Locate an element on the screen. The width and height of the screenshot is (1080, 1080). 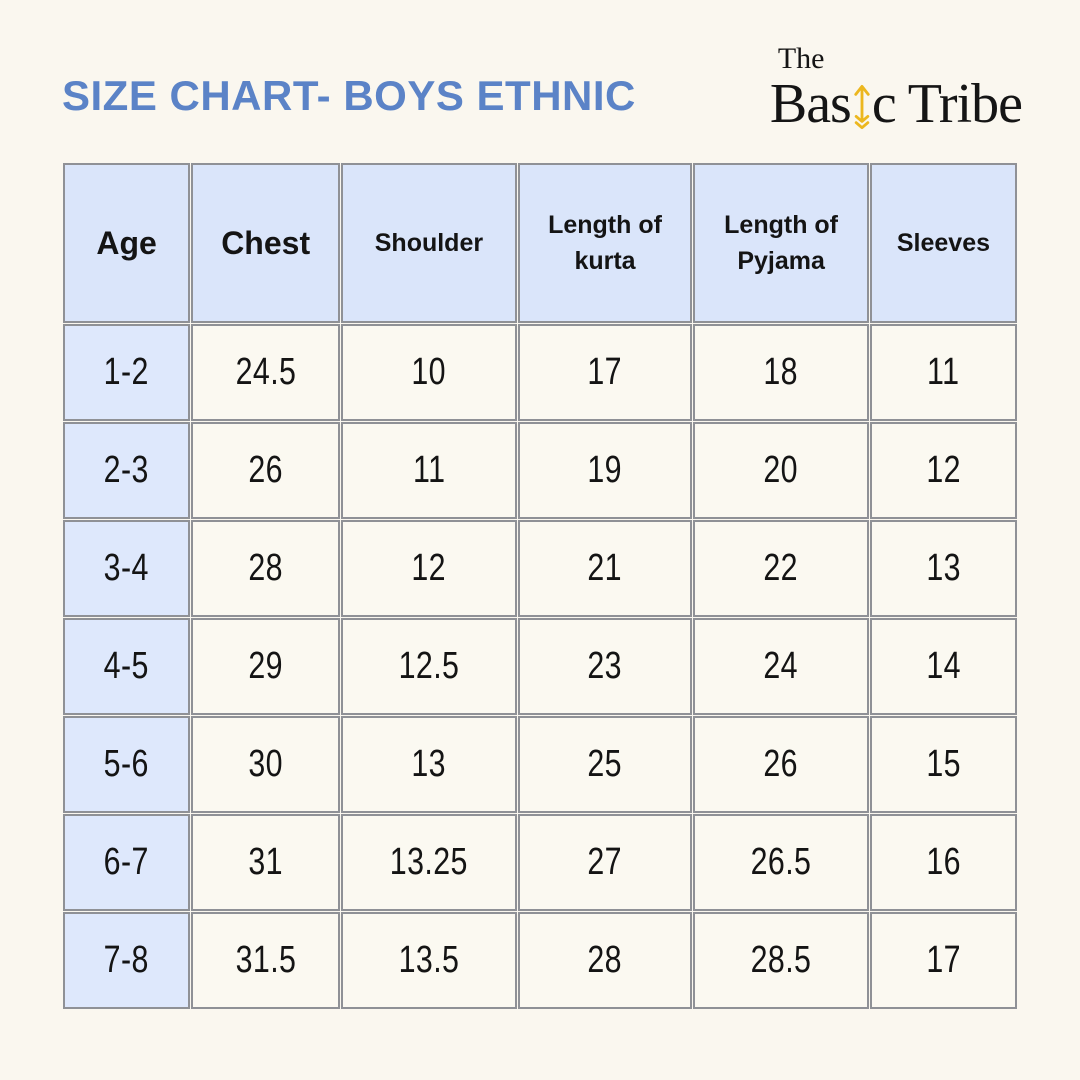
cell-age: 3-4 is located at coordinates (127, 568).